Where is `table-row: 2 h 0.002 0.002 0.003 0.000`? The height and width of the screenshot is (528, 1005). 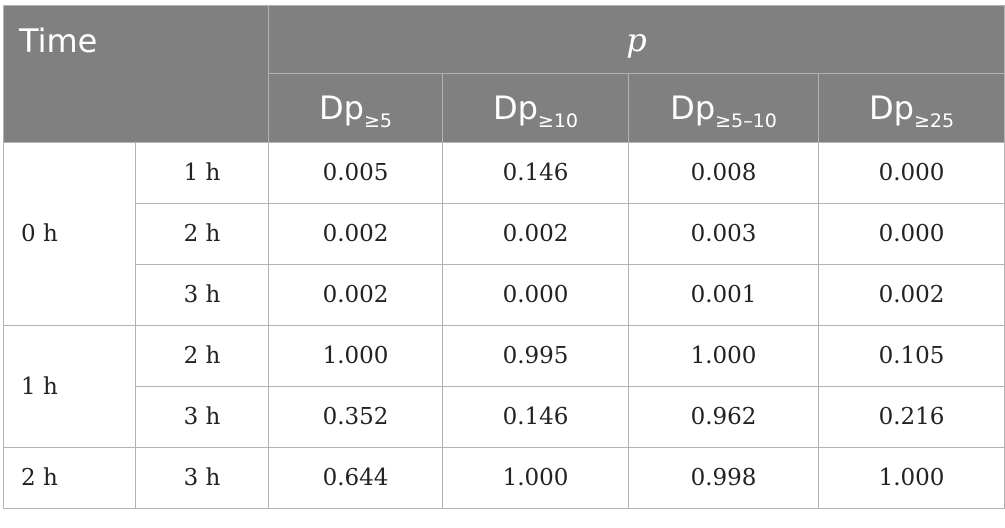
table-row: 2 h 0.002 0.002 0.003 0.000 is located at coordinates (504, 234).